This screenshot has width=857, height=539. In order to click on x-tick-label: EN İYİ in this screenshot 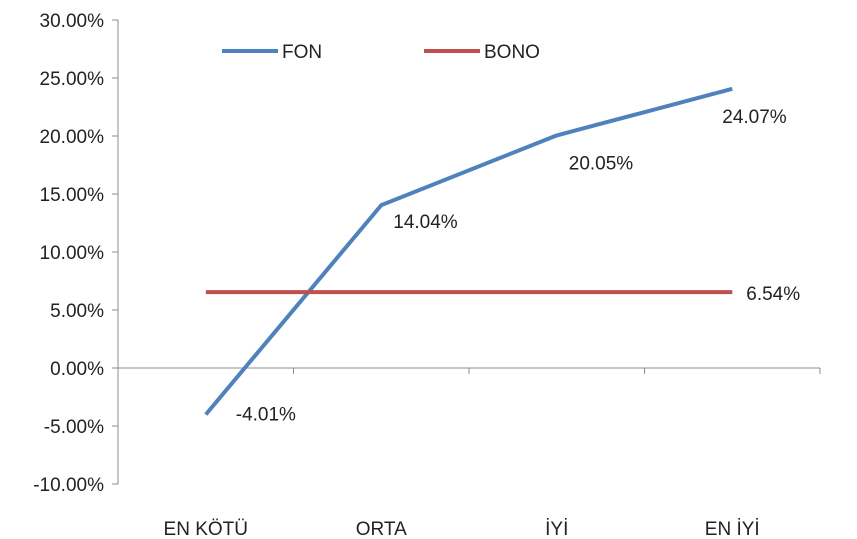, I will do `click(732, 529)`.